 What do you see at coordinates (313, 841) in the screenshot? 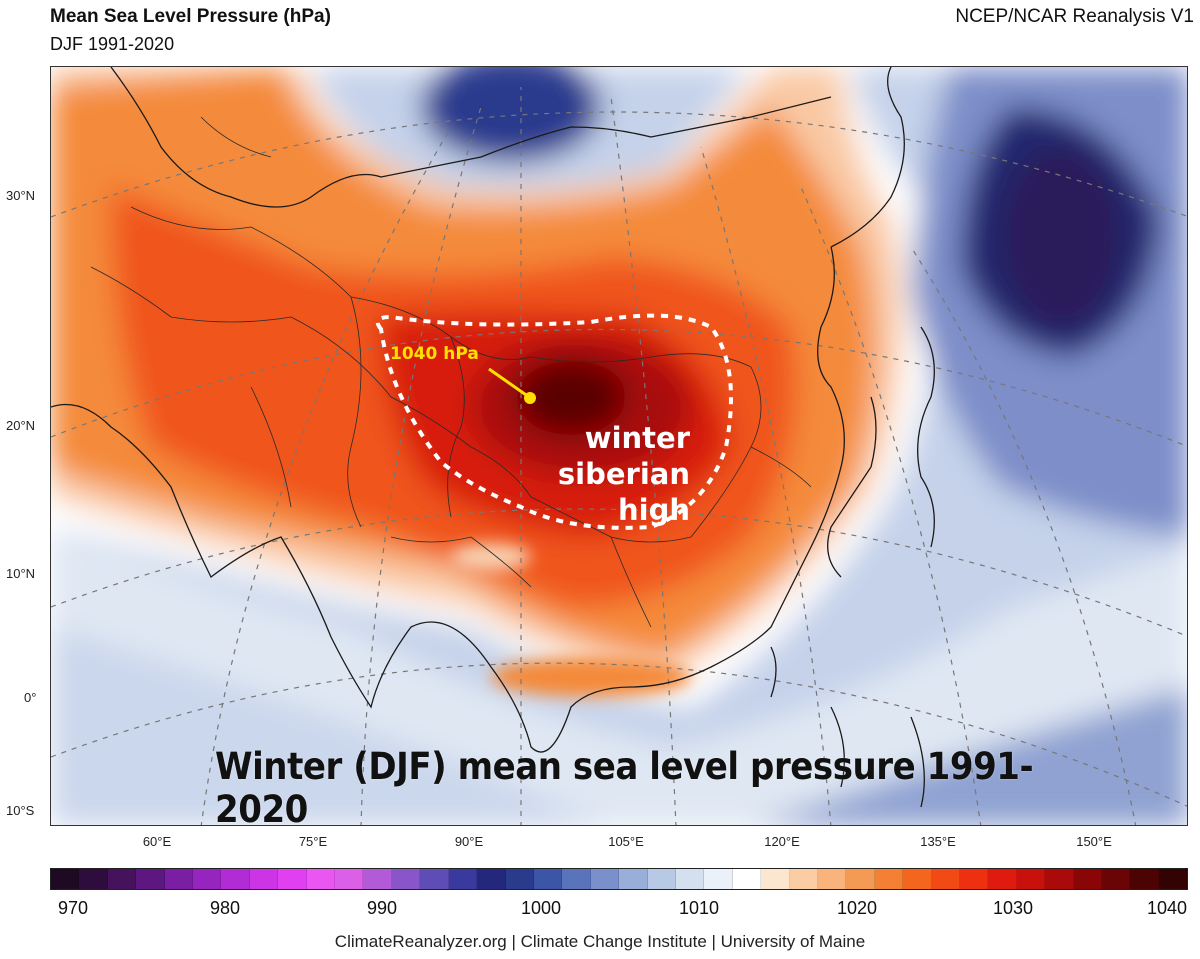
I see `lon-label-75e: 75°E` at bounding box center [313, 841].